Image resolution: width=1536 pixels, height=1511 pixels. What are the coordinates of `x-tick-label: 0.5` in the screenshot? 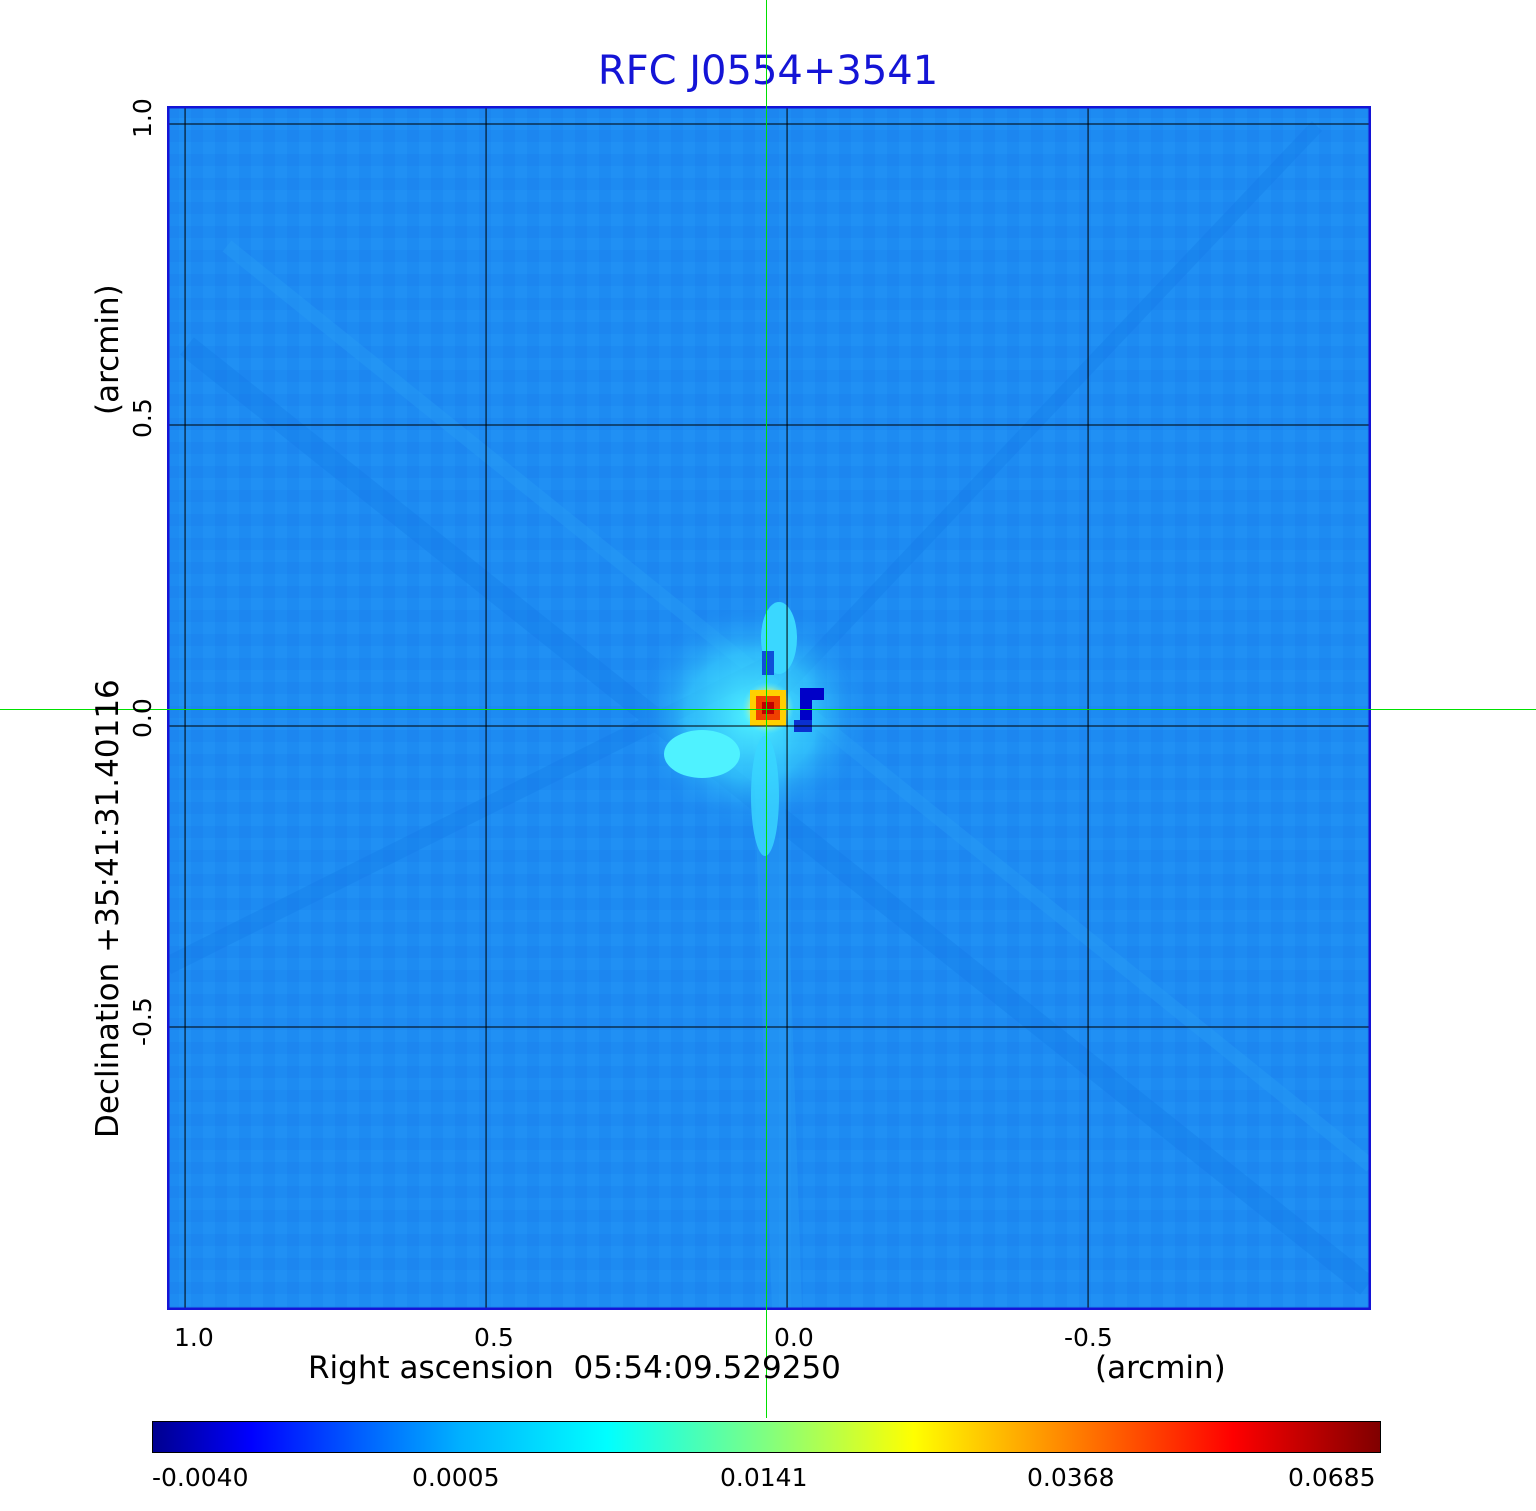 It's located at (494, 1337).